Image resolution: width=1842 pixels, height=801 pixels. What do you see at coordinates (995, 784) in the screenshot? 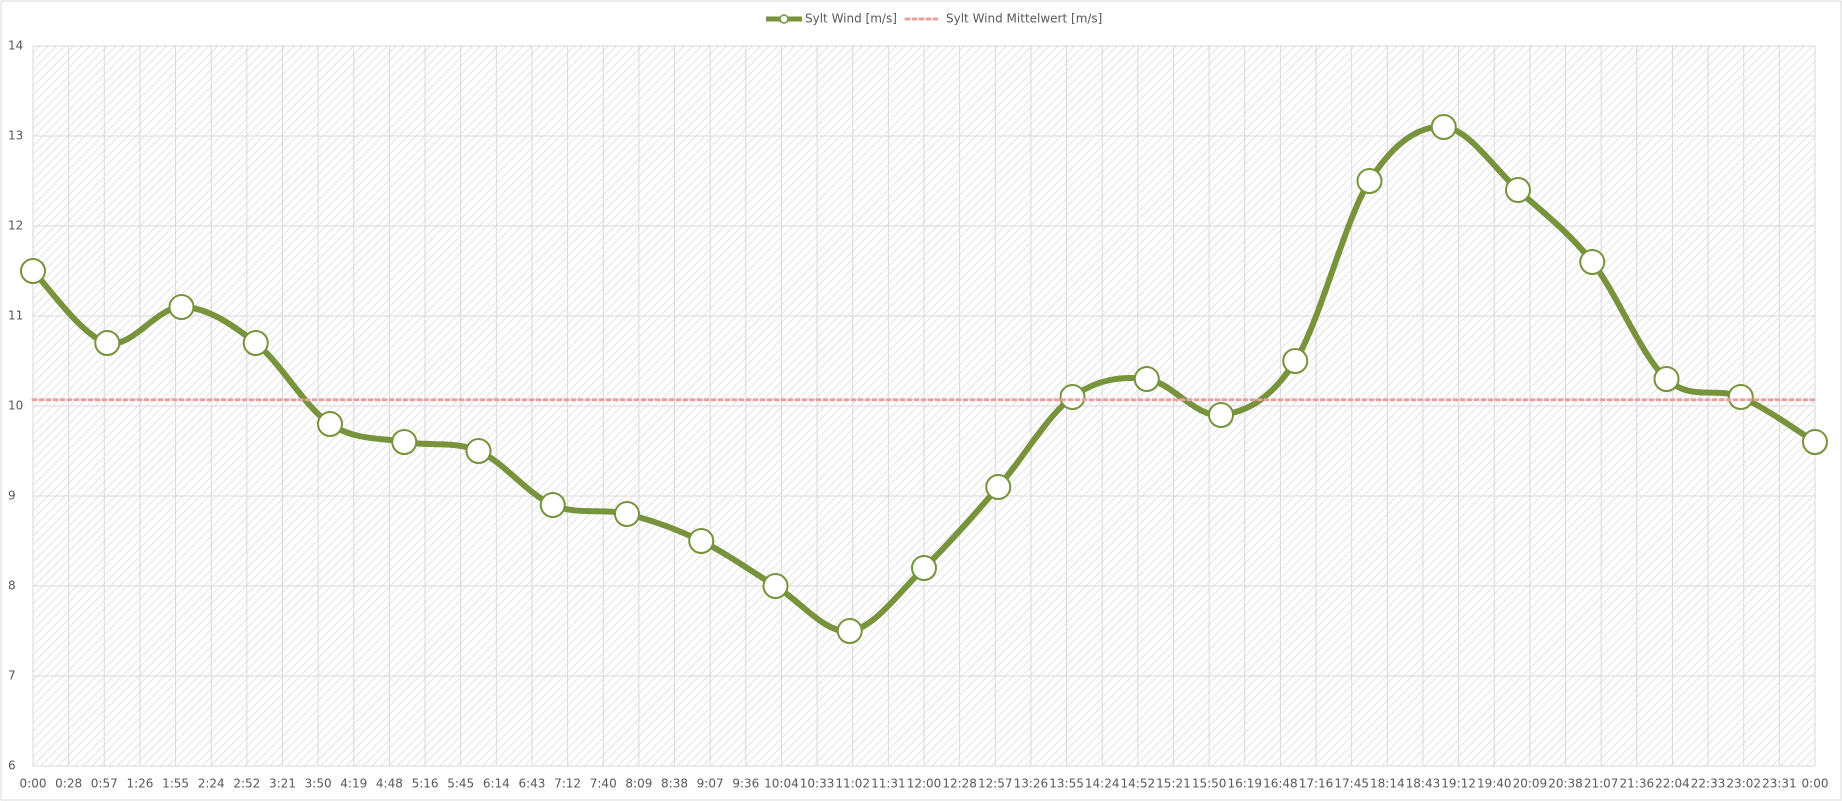
I see `x-tick-label: 12:57` at bounding box center [995, 784].